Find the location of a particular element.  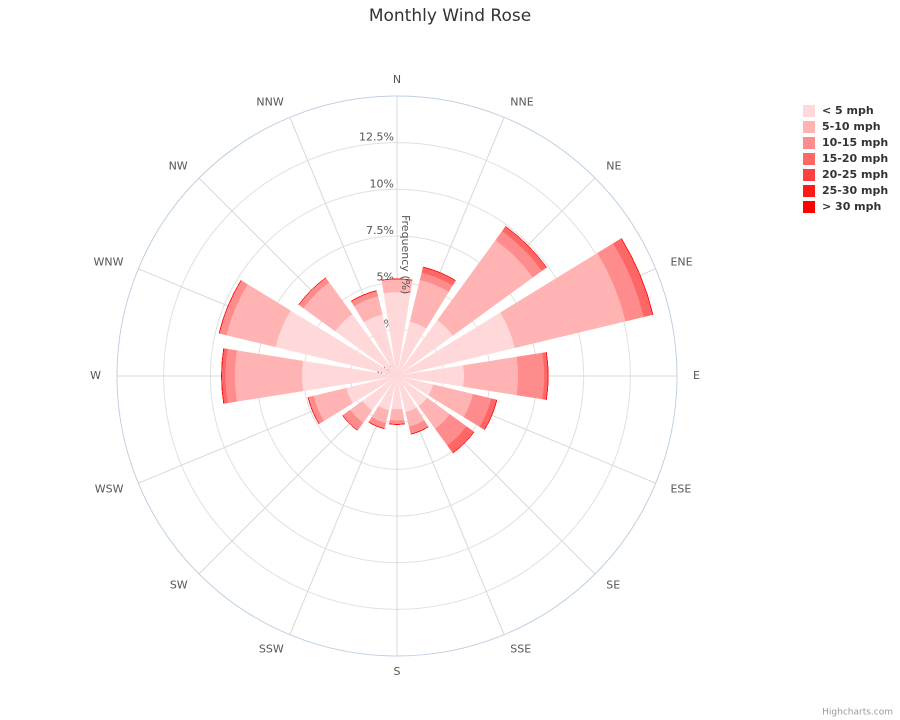

credits: Highcharts.com is located at coordinates (857, 713).